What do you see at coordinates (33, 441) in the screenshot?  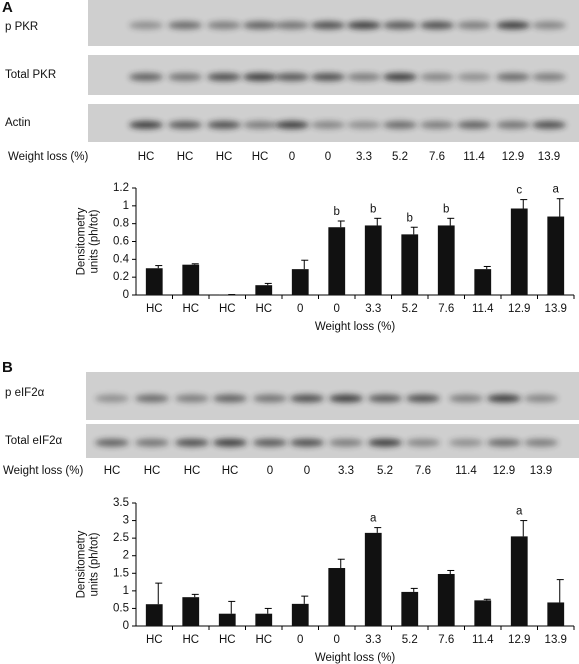 I see `blot-label: Total eIF2α` at bounding box center [33, 441].